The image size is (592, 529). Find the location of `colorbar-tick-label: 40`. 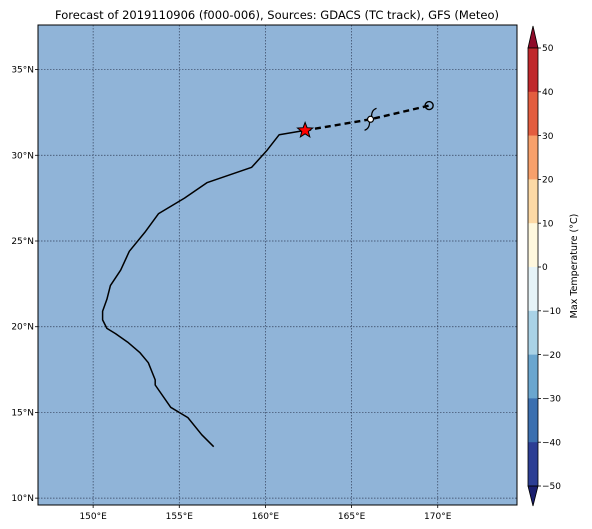

colorbar-tick-label: 40 is located at coordinates (548, 93).